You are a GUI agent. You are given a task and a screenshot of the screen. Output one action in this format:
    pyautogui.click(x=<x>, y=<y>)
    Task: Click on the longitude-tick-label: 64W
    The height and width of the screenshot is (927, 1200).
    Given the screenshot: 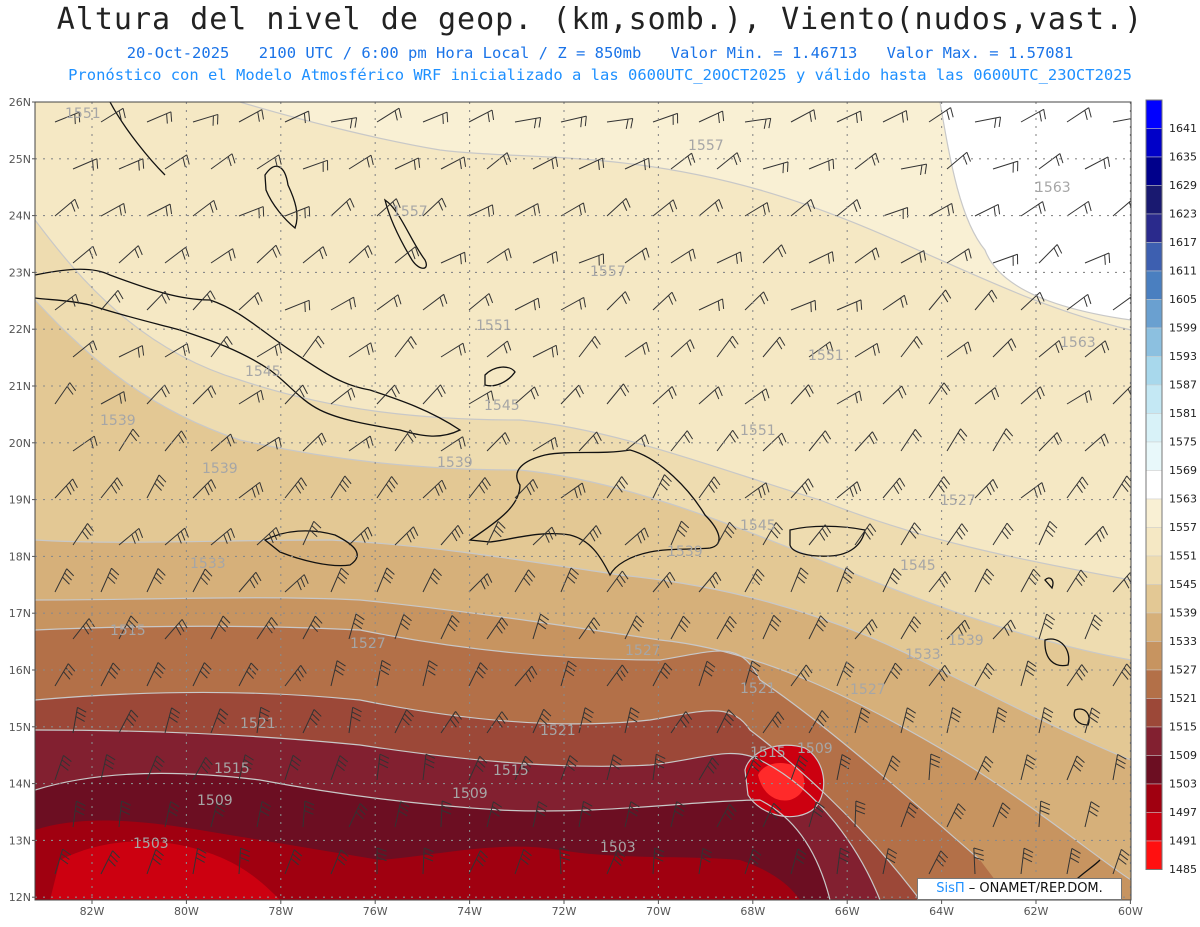 What is the action you would take?
    pyautogui.click(x=941, y=911)
    